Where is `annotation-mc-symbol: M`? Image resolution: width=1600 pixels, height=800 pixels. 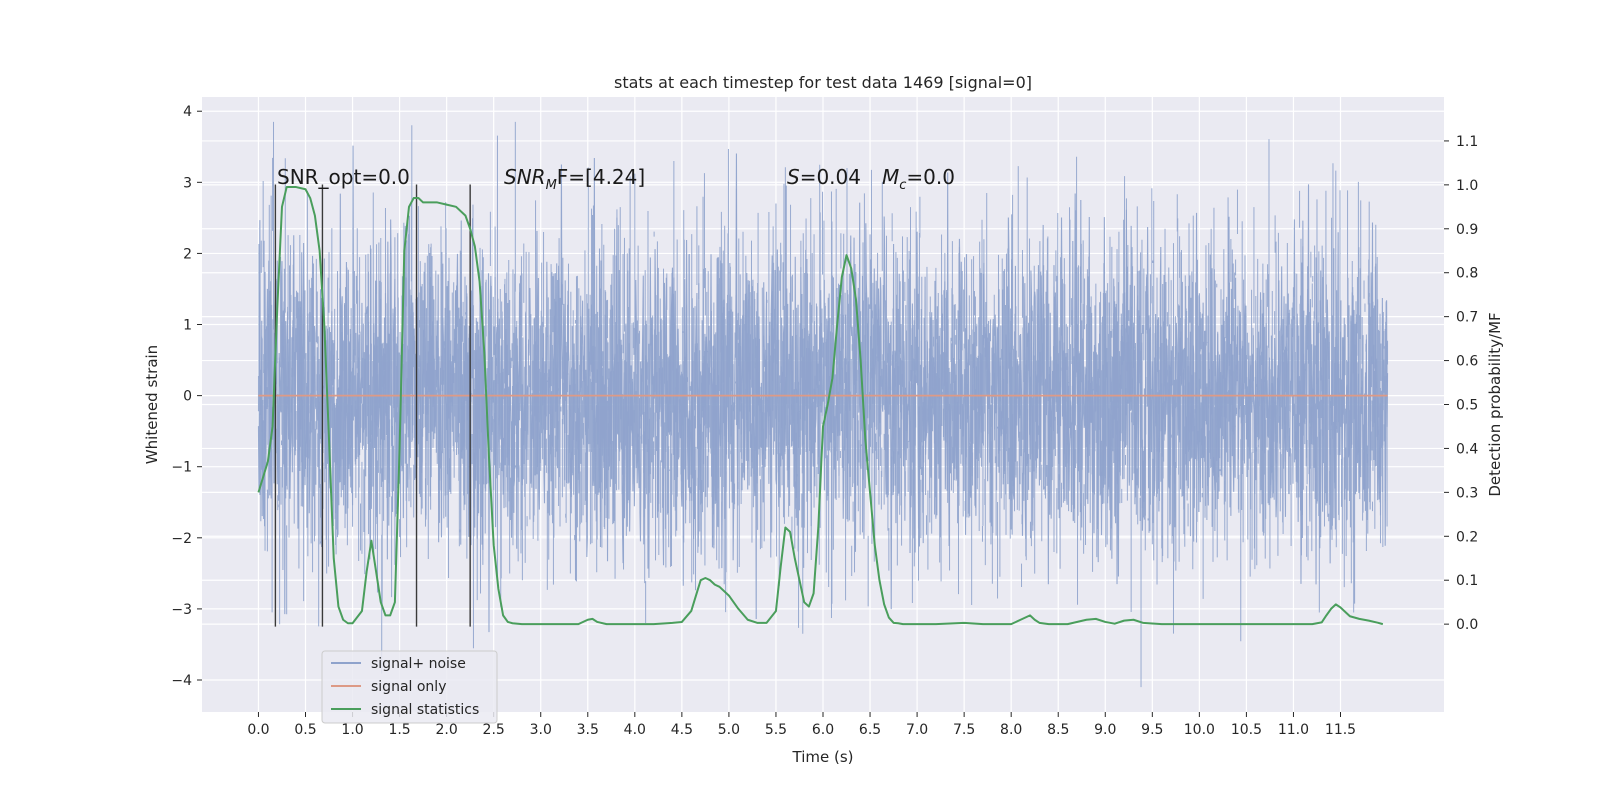 annotation-mc-symbol: M is located at coordinates (890, 177).